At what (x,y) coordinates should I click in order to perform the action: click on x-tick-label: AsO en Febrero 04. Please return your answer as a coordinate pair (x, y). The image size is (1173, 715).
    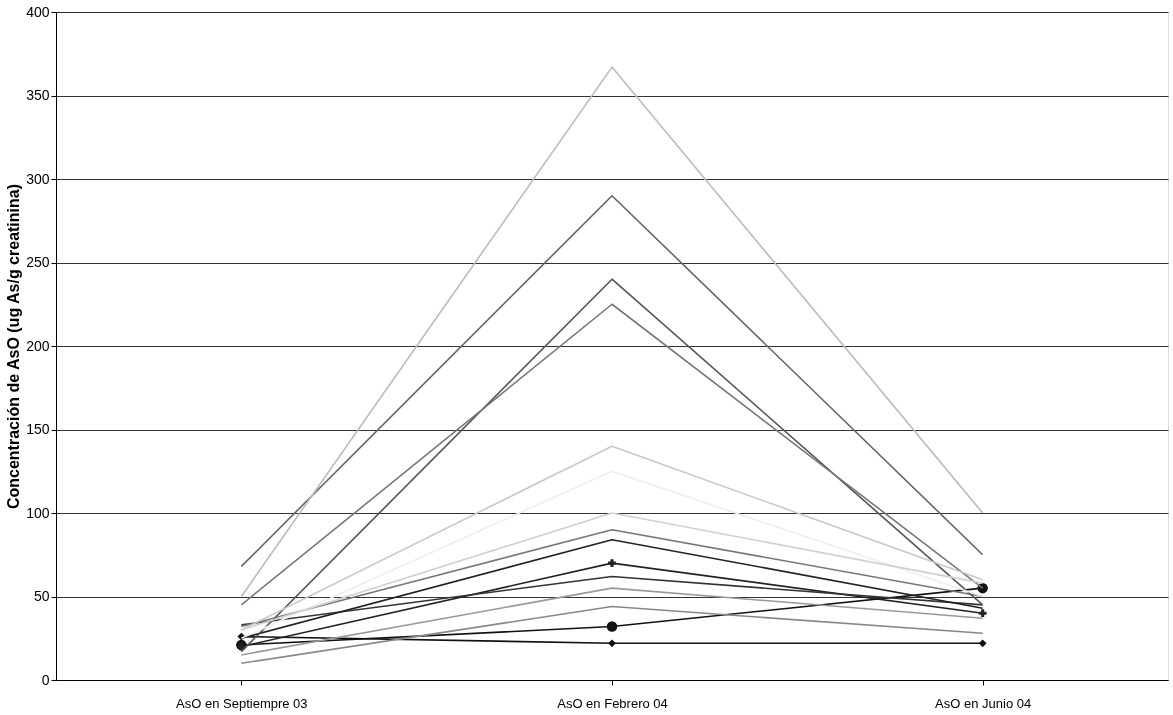
    Looking at the image, I should click on (612, 703).